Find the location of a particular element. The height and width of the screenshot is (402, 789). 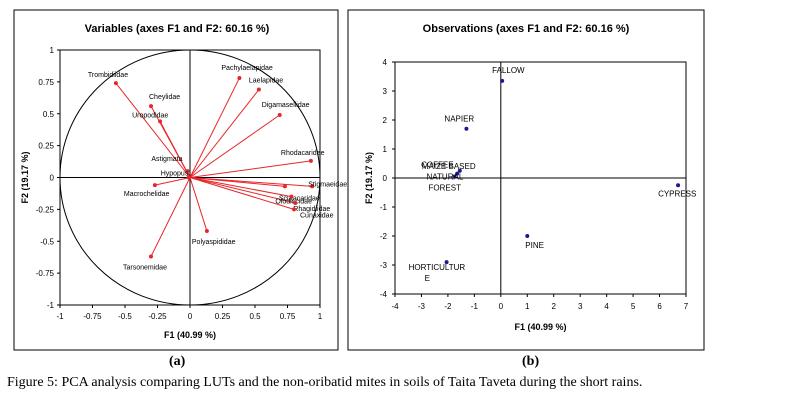

y-tick-label: 0.5 is located at coordinates (49, 114).